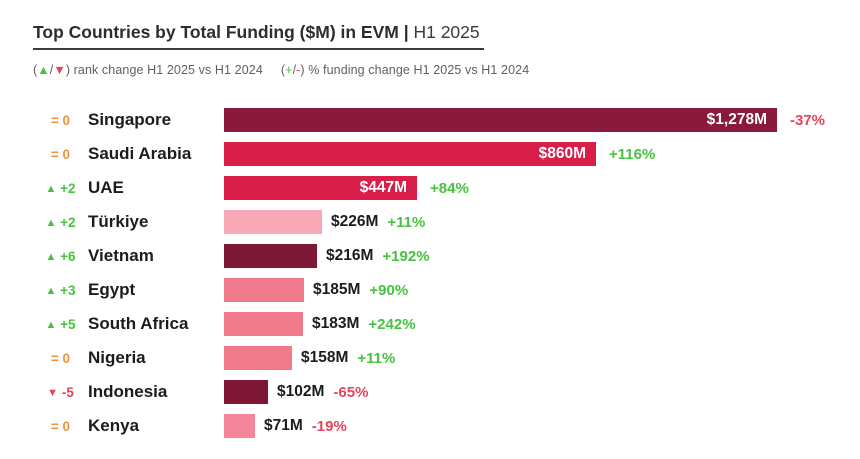 This screenshot has height=459, width=860. What do you see at coordinates (138, 323) in the screenshot?
I see `country-label: South Africa` at bounding box center [138, 323].